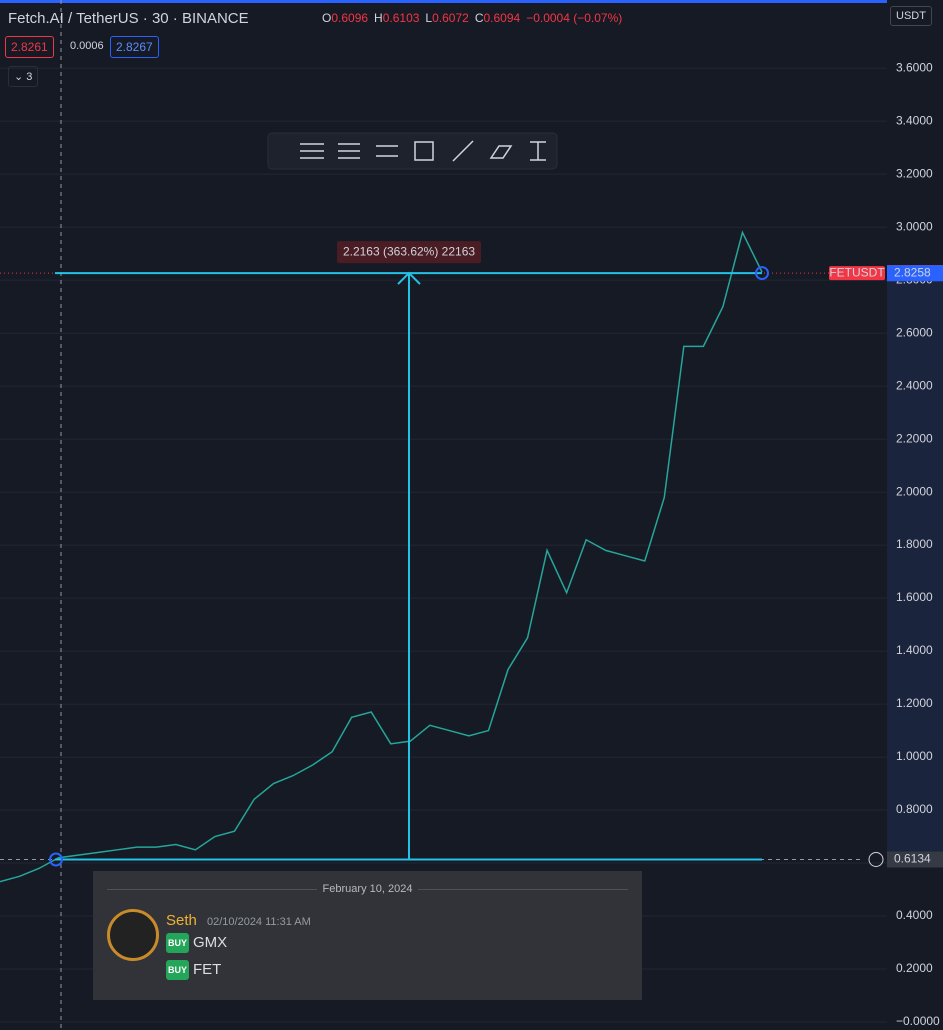 The image size is (943, 1030). Describe the element at coordinates (412, 151) in the screenshot. I see `drawing-toolbar` at that location.